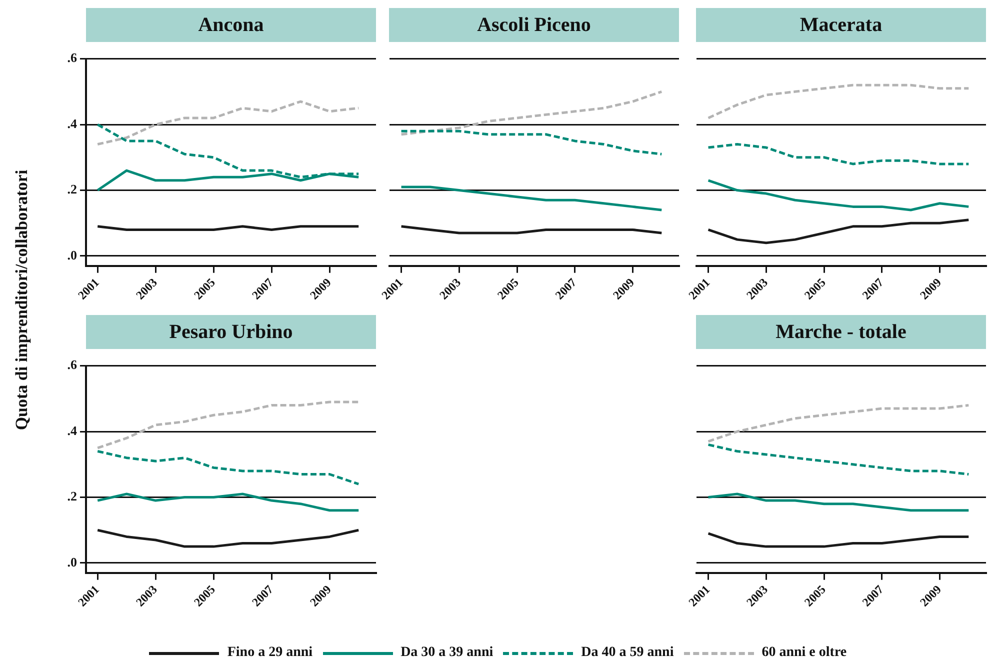 This screenshot has width=996, height=671. I want to click on y-axis-title: Quota di imprenditori/collaboratori, so click(22, 300).